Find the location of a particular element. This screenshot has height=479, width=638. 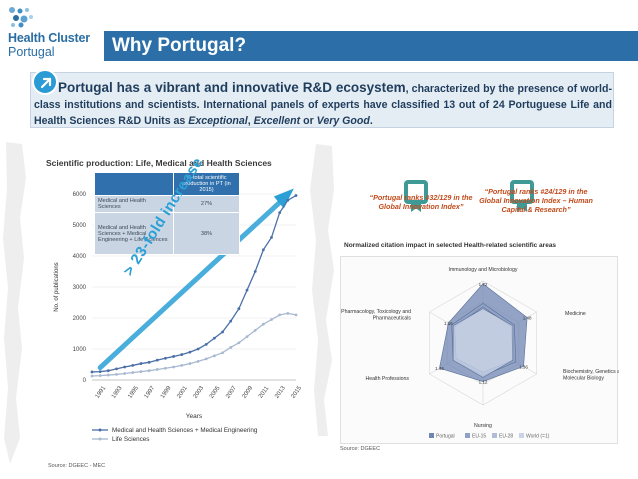

arrow-up-right-icon is located at coordinates (45, 82).